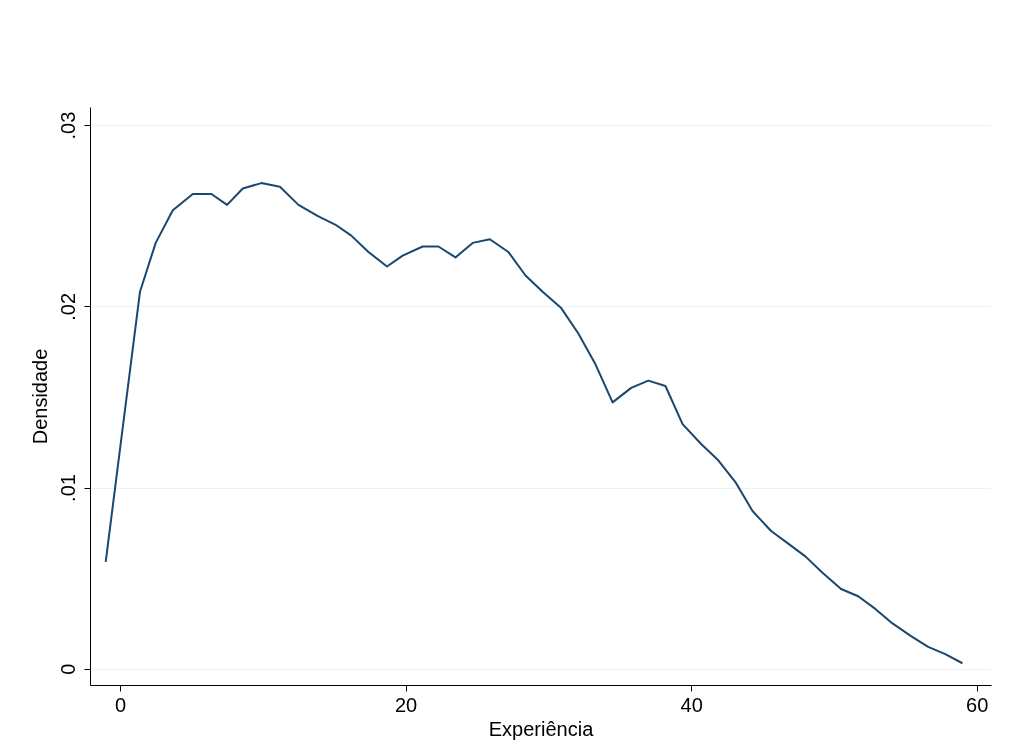 The height and width of the screenshot is (753, 1019). What do you see at coordinates (39, 396) in the screenshot?
I see `y-axis-title: Densidade` at bounding box center [39, 396].